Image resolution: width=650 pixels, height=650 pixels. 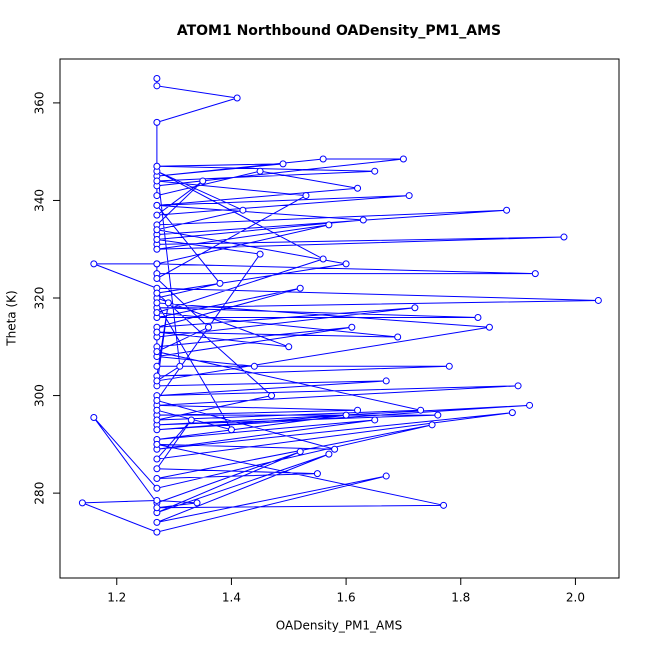 What do you see at coordinates (12, 318) in the screenshot?
I see `y-axis-label: Theta (K)` at bounding box center [12, 318].